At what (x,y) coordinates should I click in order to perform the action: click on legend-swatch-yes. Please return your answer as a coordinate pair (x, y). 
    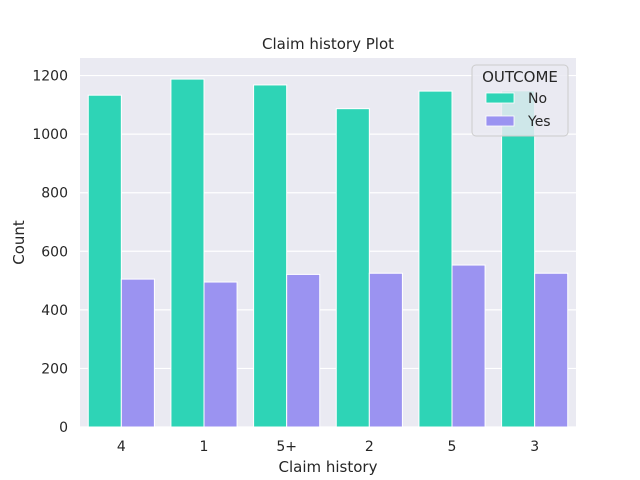
    Looking at the image, I should click on (500, 121).